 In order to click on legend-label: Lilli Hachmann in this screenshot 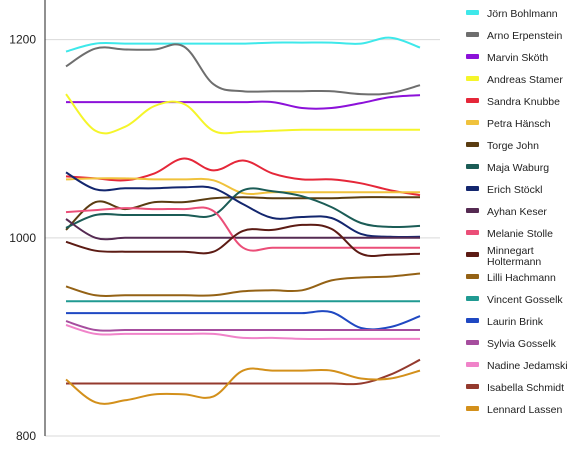, I will do `click(521, 278)`.